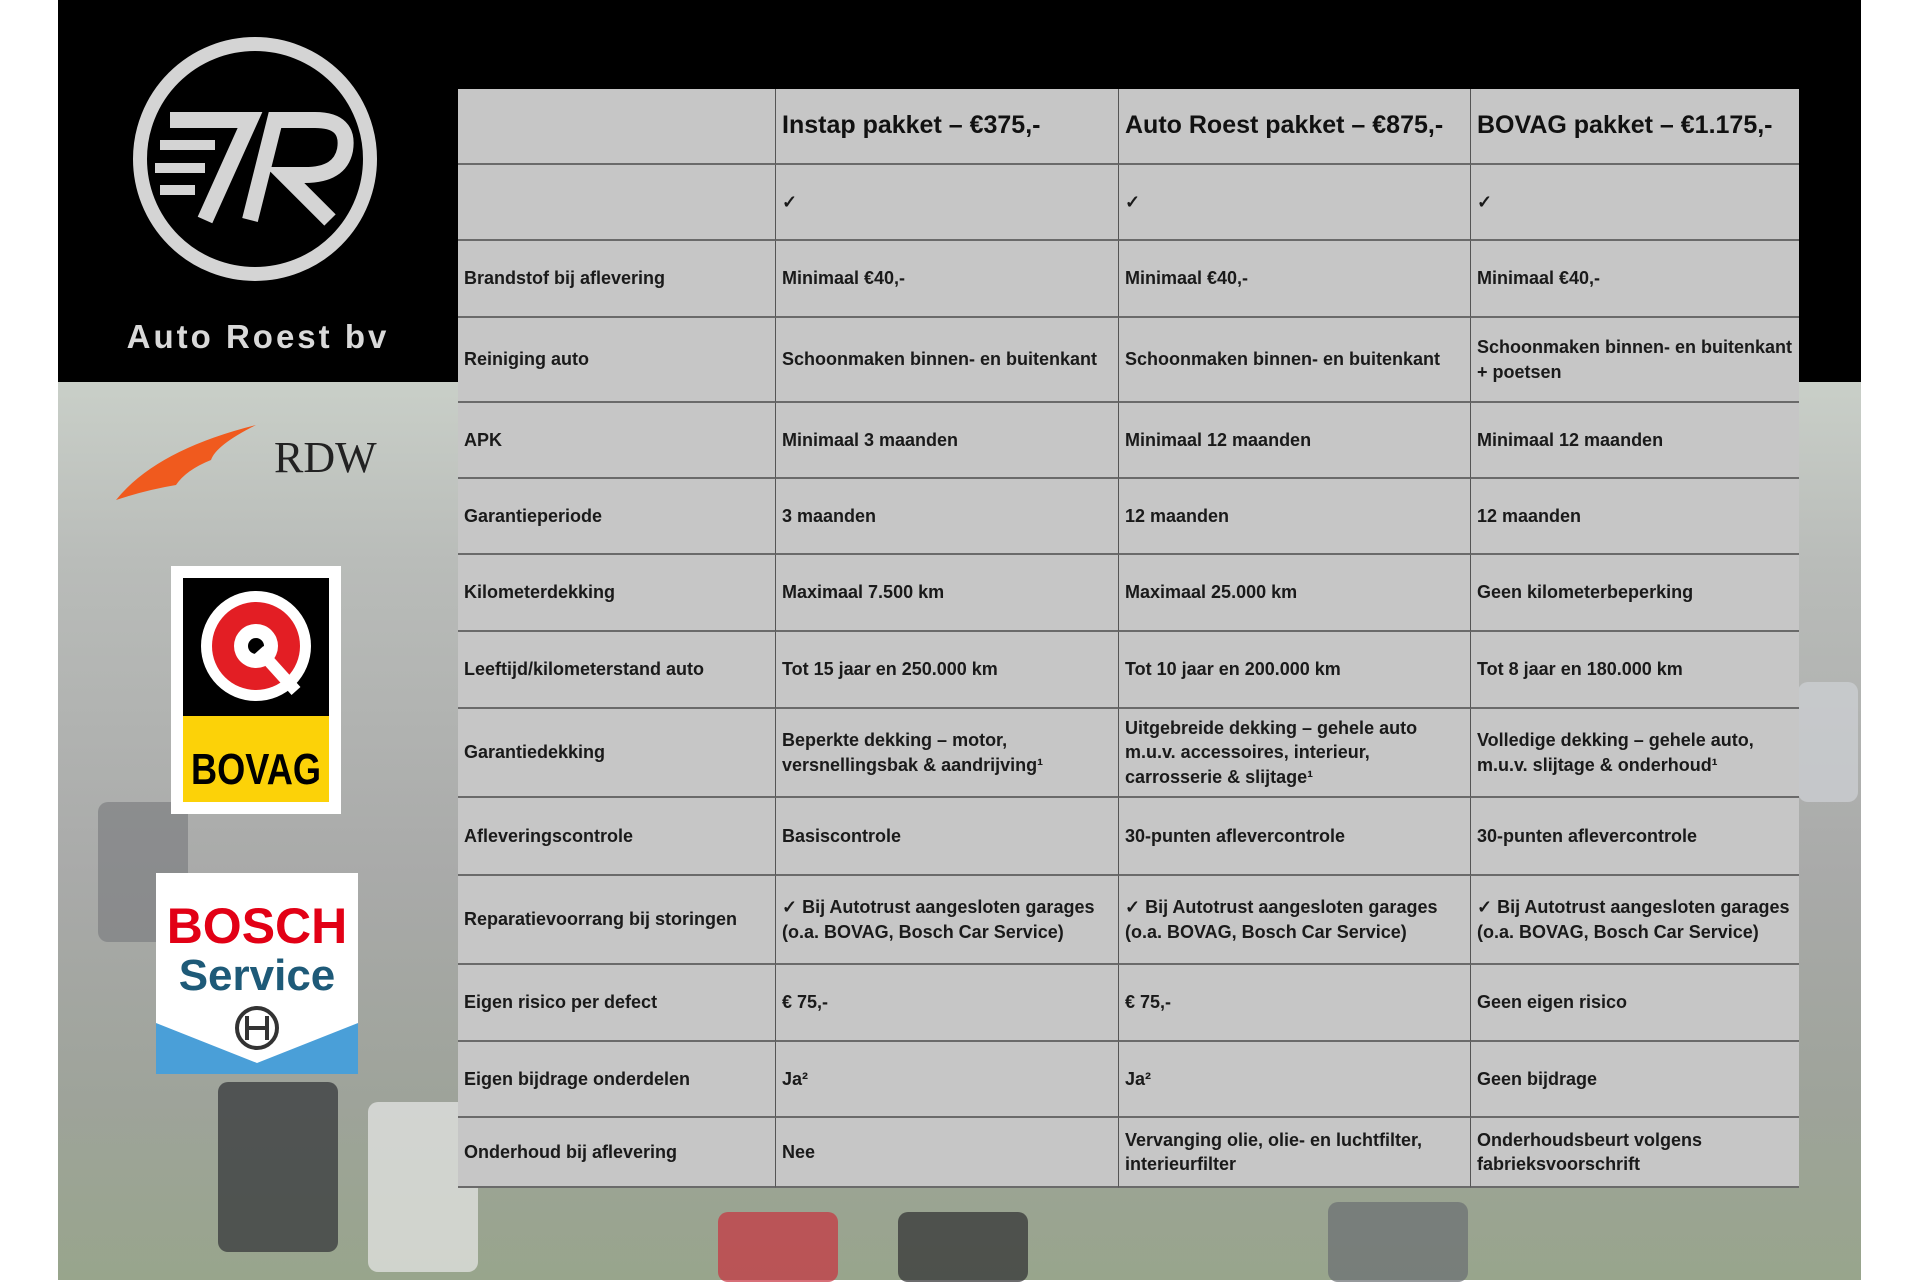 This screenshot has width=1920, height=1282. Describe the element at coordinates (617, 127) in the screenshot. I see `header-empty` at that location.